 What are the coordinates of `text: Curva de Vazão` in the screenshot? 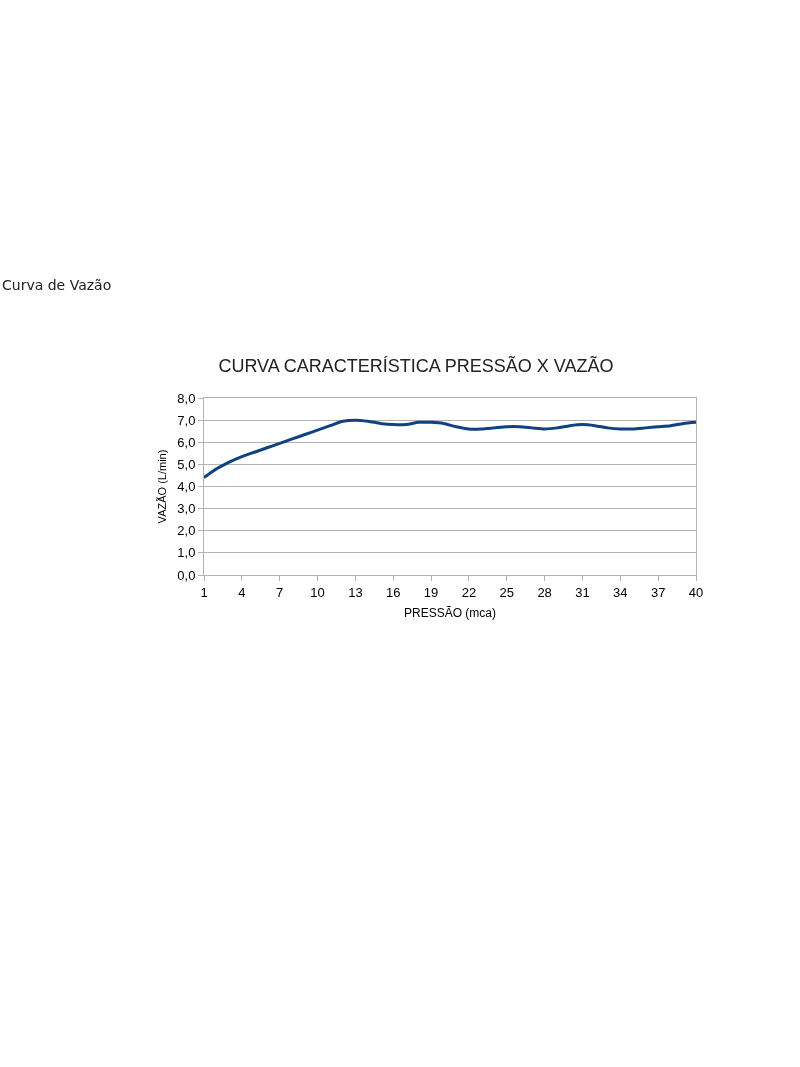 It's located at (57, 285).